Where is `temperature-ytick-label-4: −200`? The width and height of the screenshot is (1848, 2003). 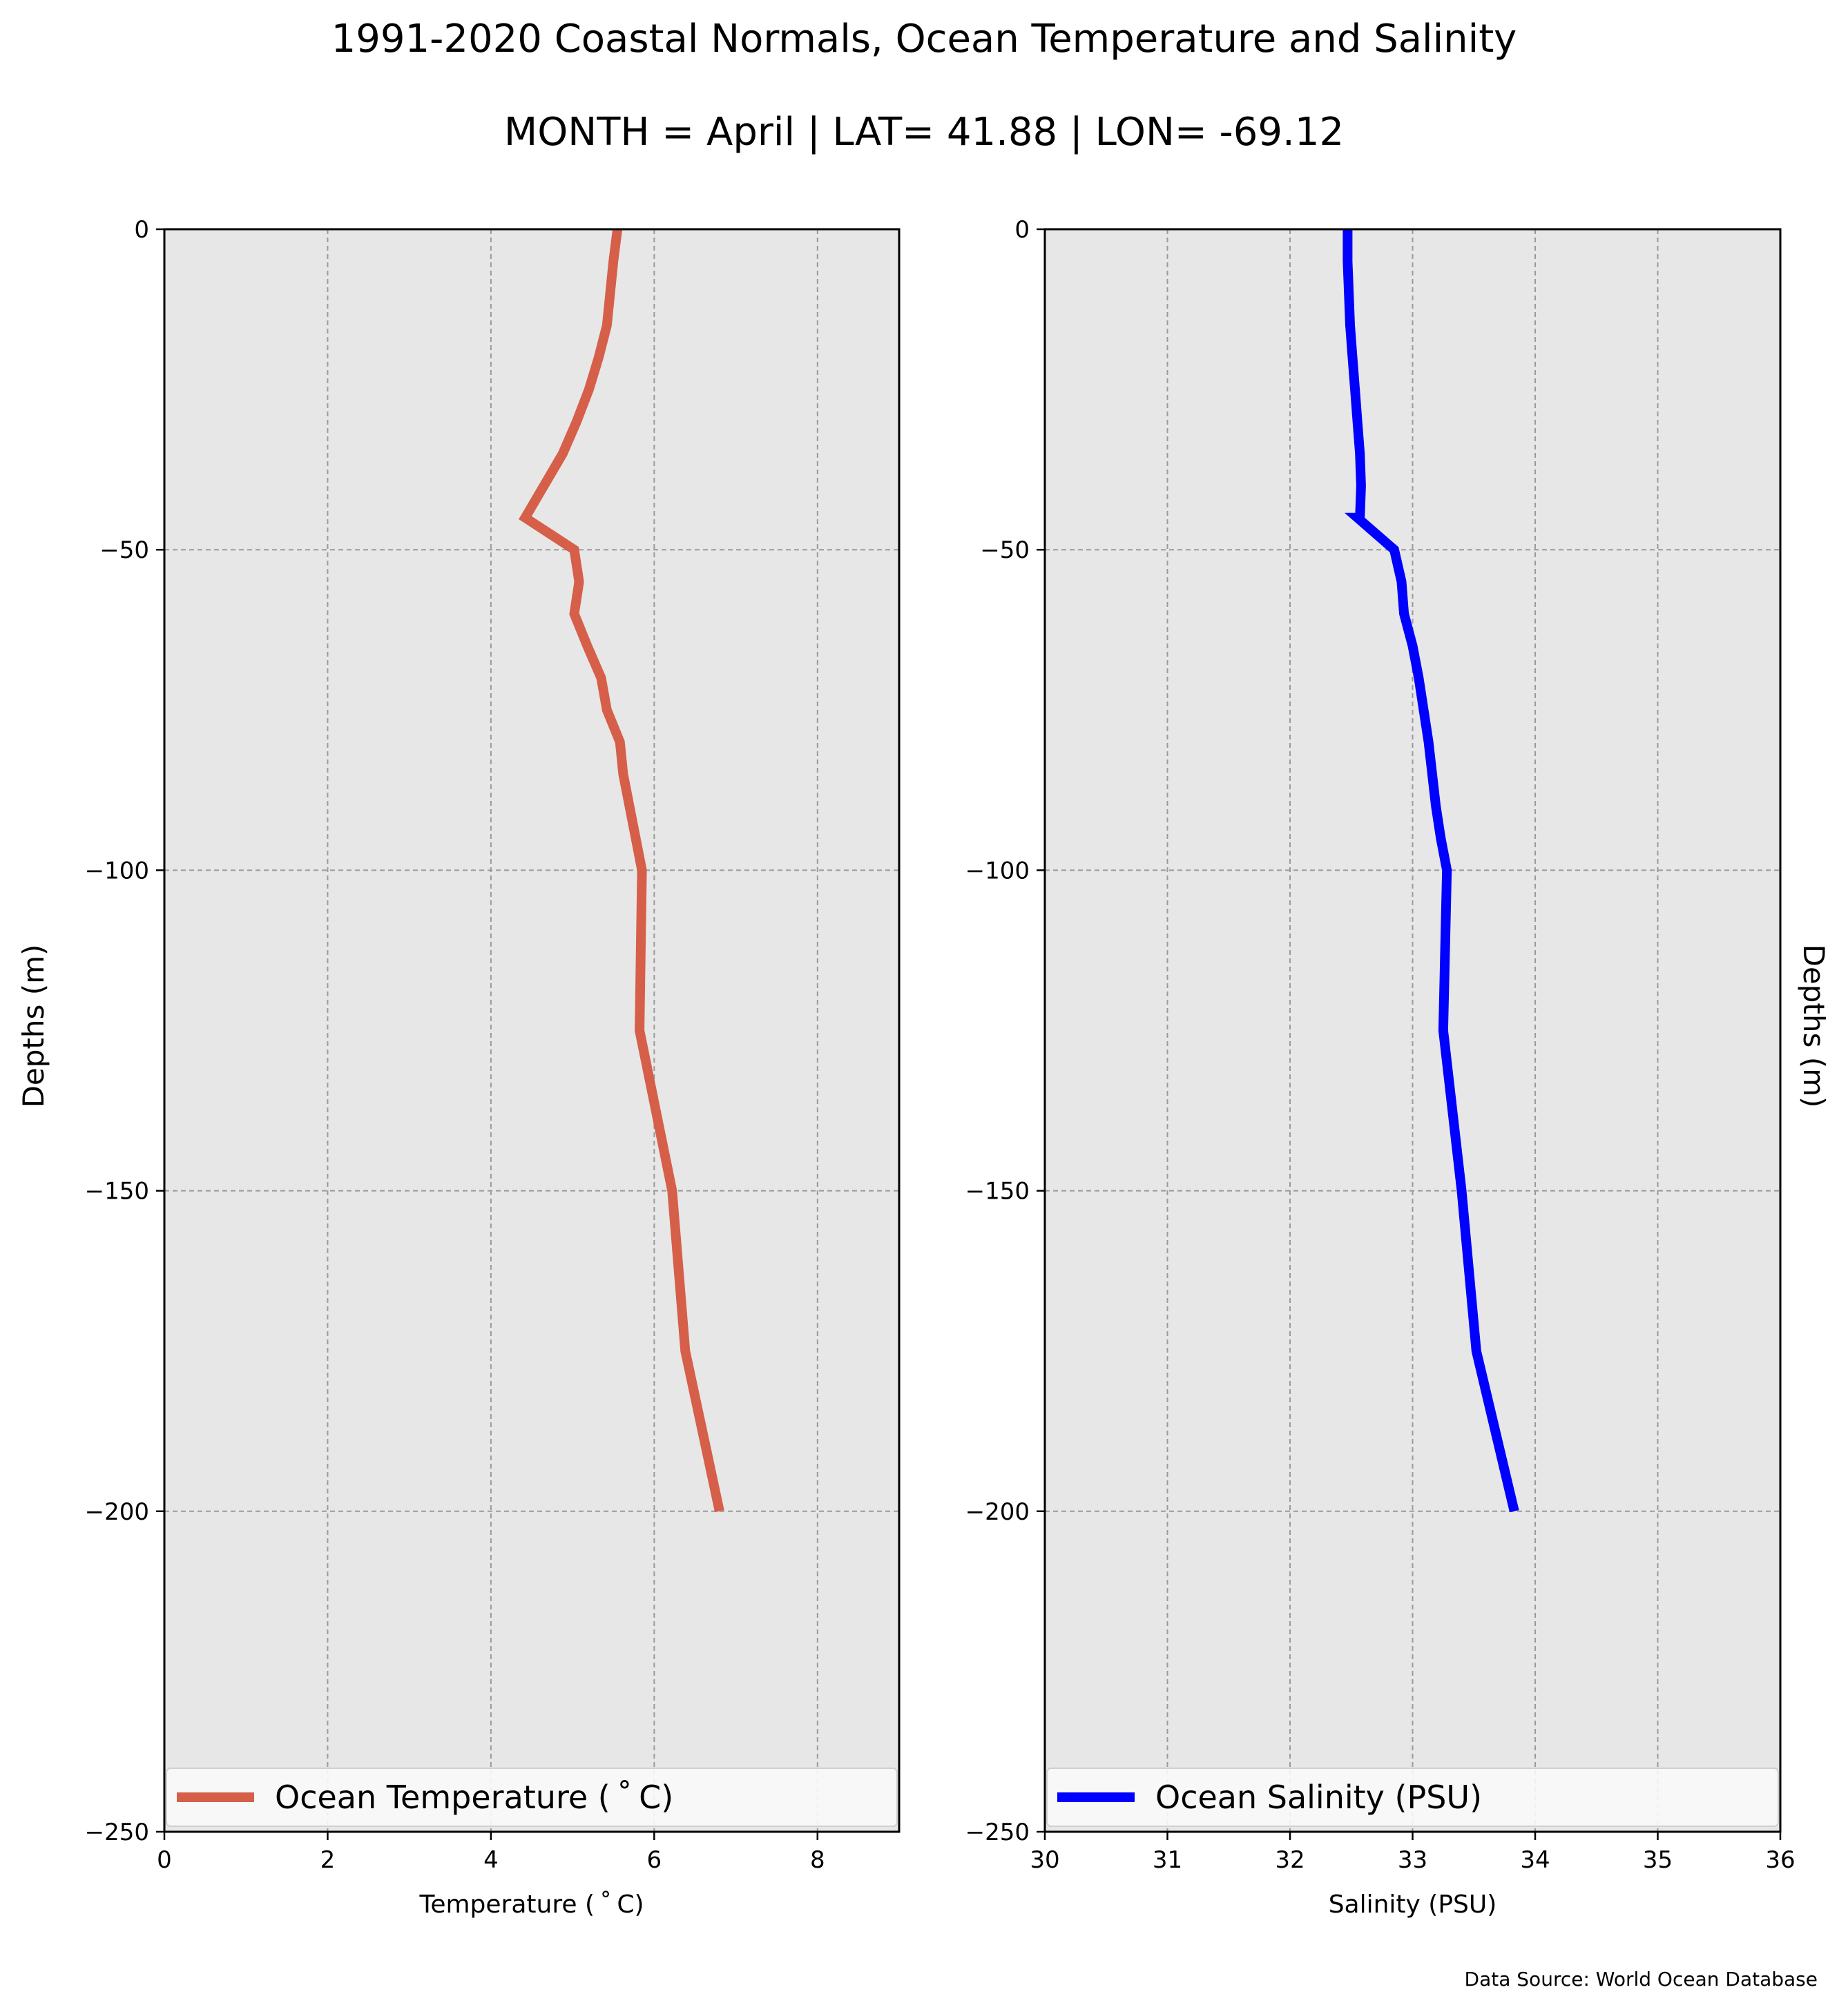
temperature-ytick-label-4: −200 is located at coordinates (117, 1512).